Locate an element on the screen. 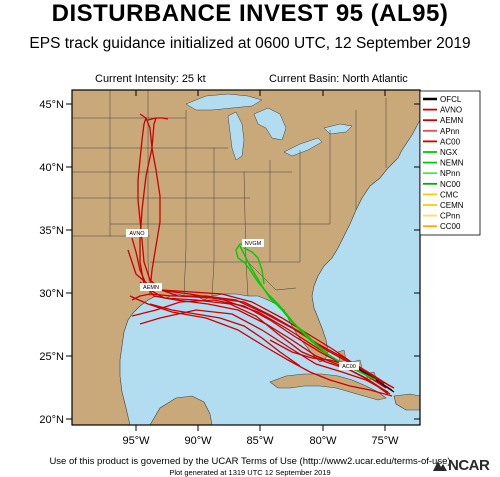 The width and height of the screenshot is (500, 477). label-ac00: AC00 is located at coordinates (349, 367).